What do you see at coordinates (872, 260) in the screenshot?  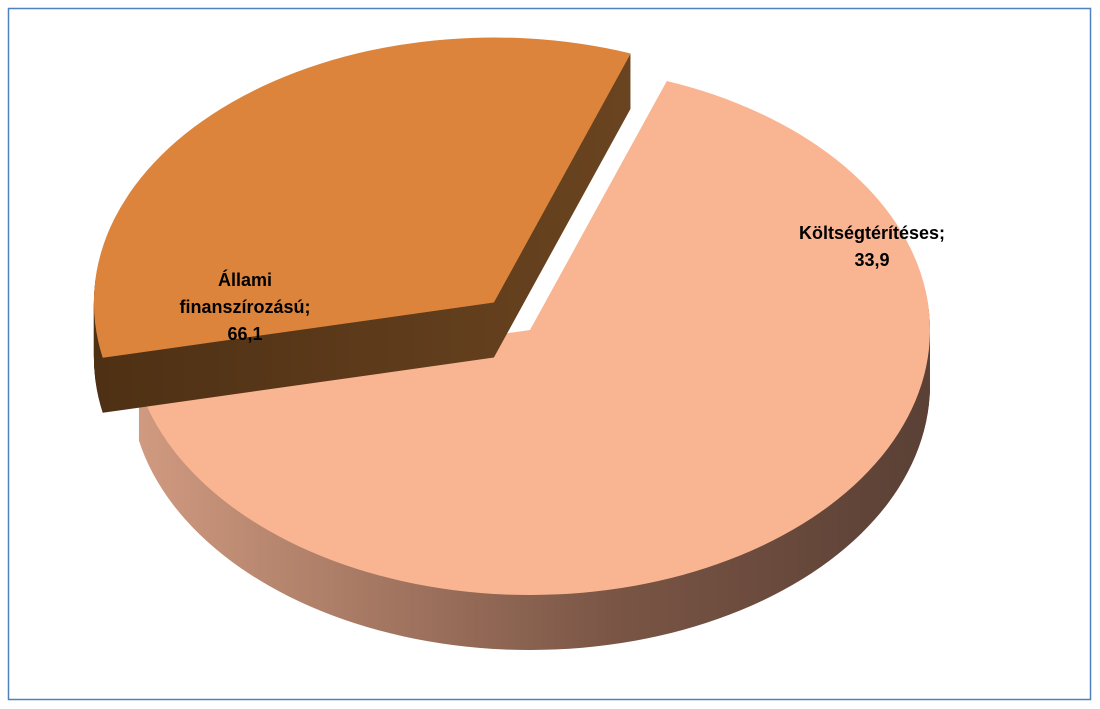 I see `data-label-value: 33,9` at bounding box center [872, 260].